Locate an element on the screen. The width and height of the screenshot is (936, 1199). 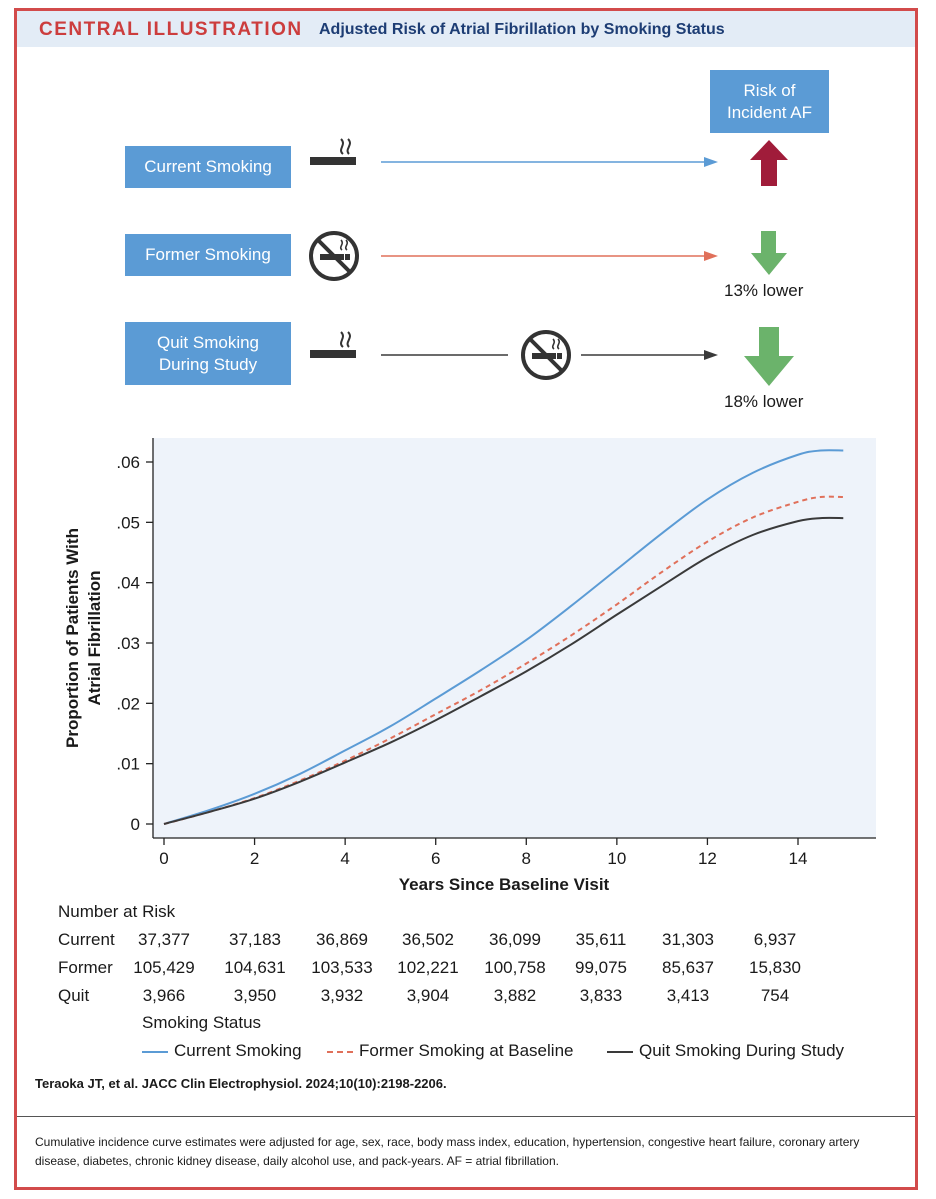
y-tick-label: .02 is located at coordinates (128, 703).